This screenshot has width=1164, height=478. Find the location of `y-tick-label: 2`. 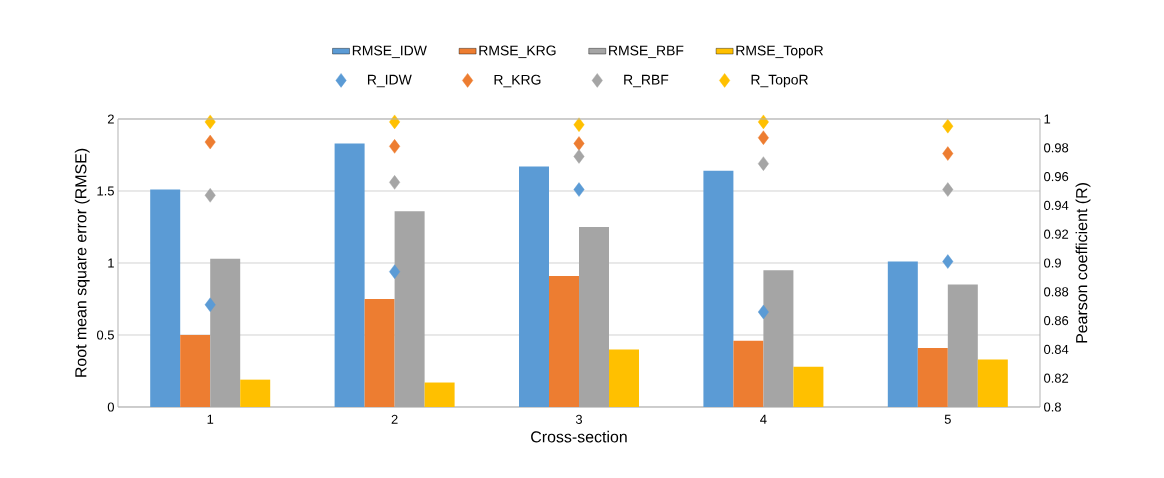

y-tick-label: 2 is located at coordinates (110, 119).